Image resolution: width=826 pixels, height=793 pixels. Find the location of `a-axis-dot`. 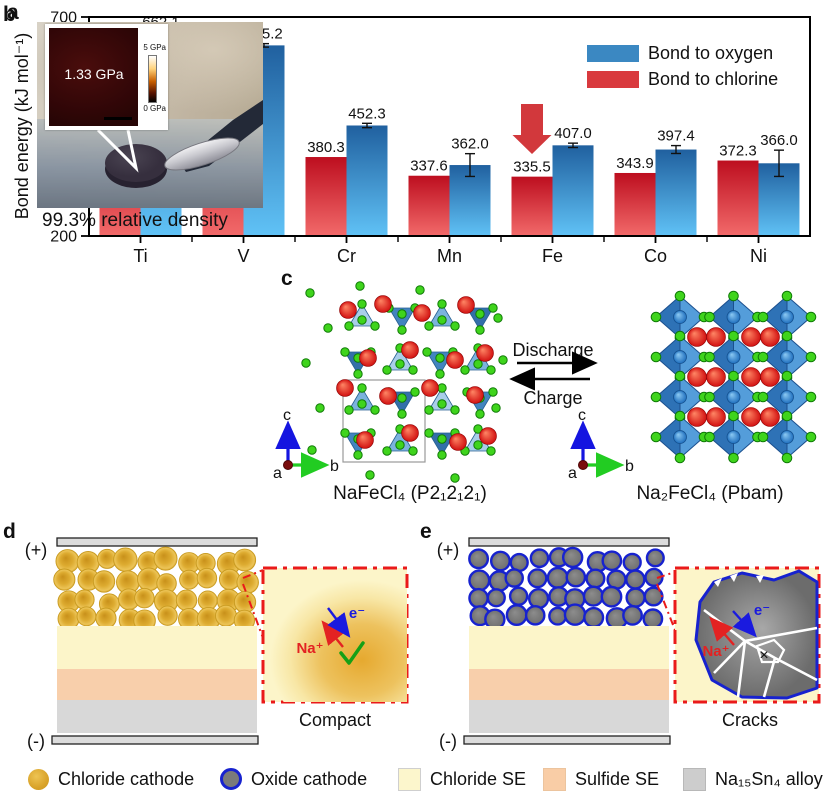

a-axis-dot is located at coordinates (583, 465).